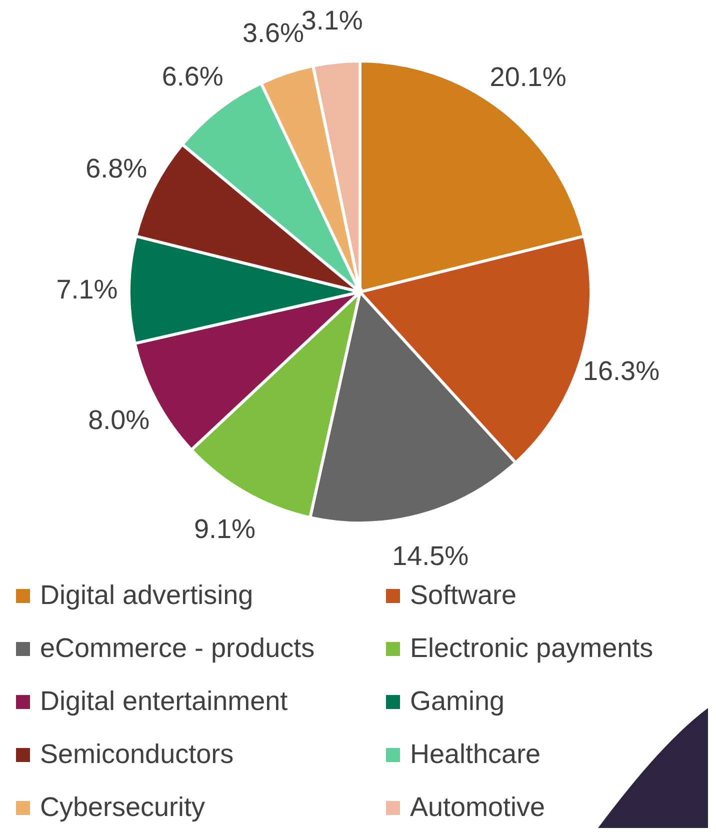  What do you see at coordinates (147, 595) in the screenshot?
I see `legend-label: Digital advertising` at bounding box center [147, 595].